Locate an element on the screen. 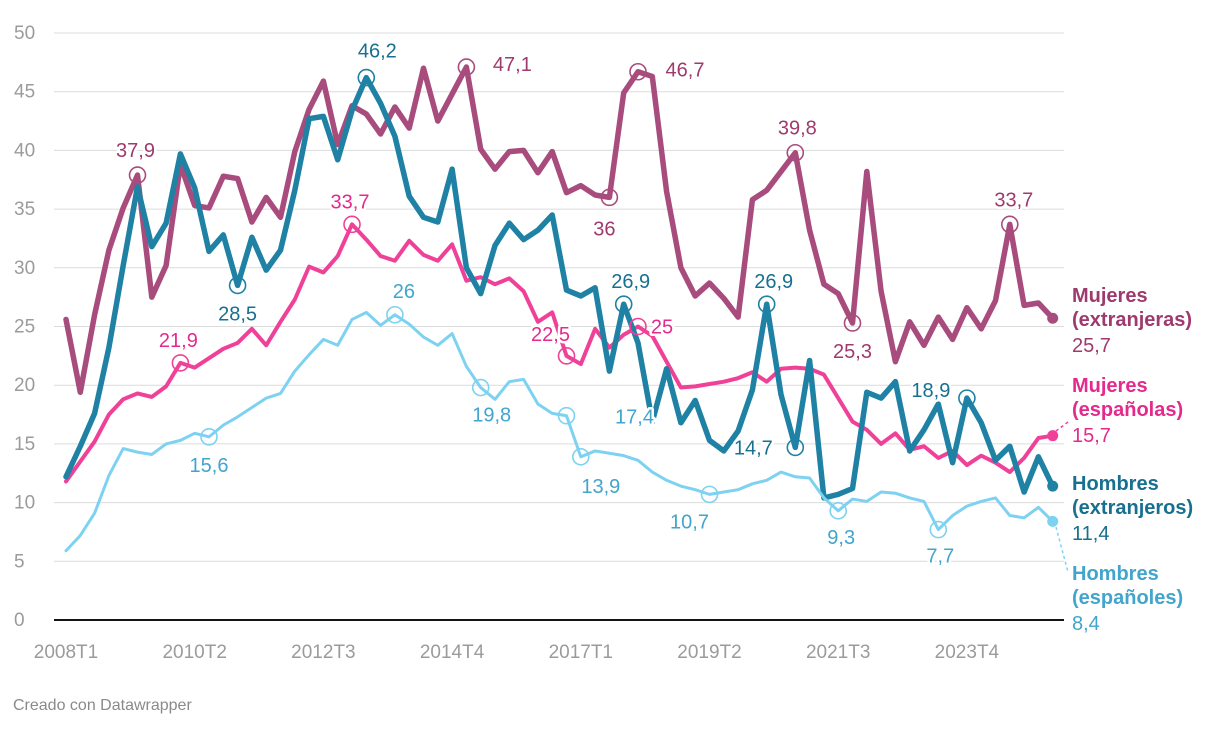  legend-leader-hombres-espanoles is located at coordinates (1062, 549).